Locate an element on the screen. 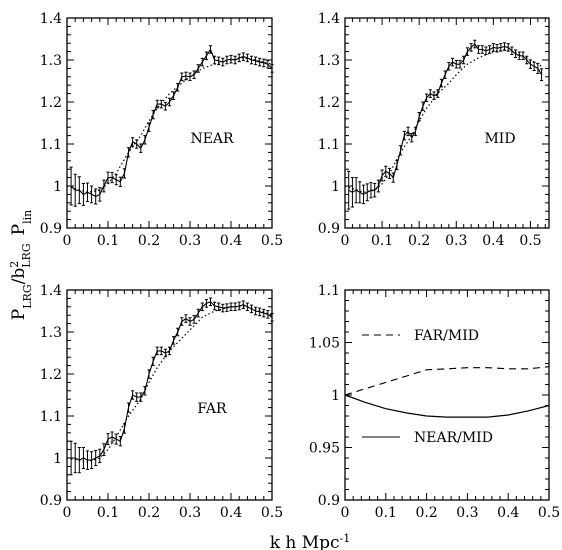 The height and width of the screenshot is (550, 562). x-axis-title-sup: -1 is located at coordinates (345, 538).